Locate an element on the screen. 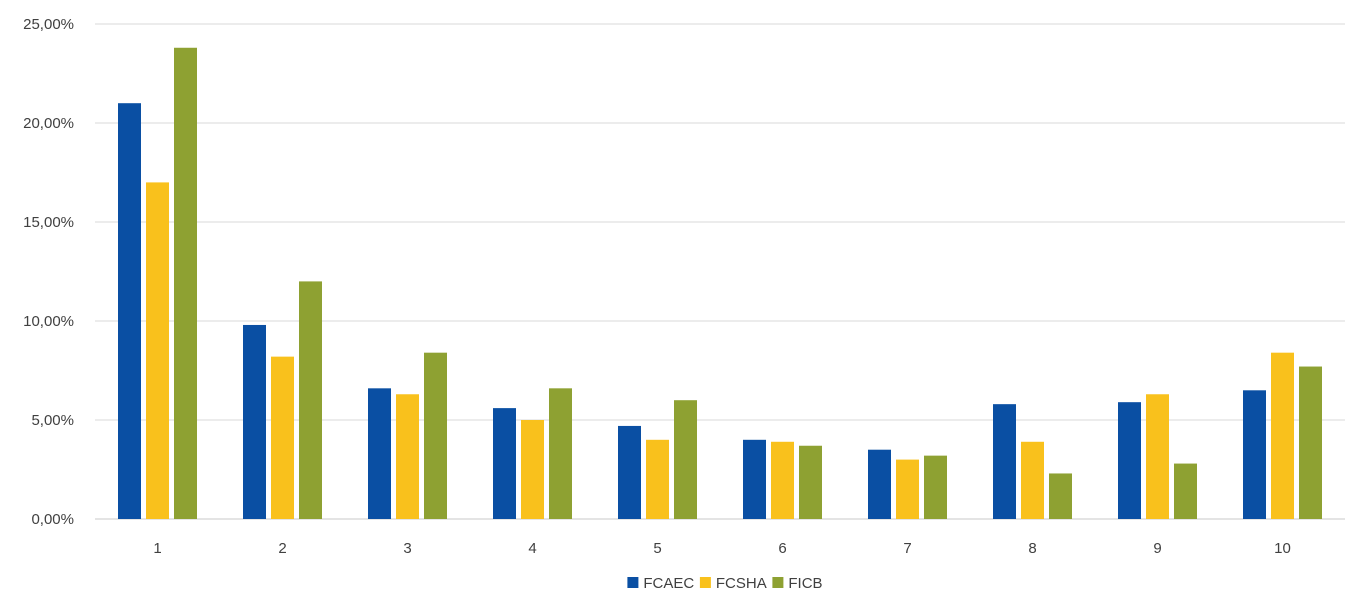 The image size is (1353, 606). y-tick-label: 5,00% is located at coordinates (52, 420).